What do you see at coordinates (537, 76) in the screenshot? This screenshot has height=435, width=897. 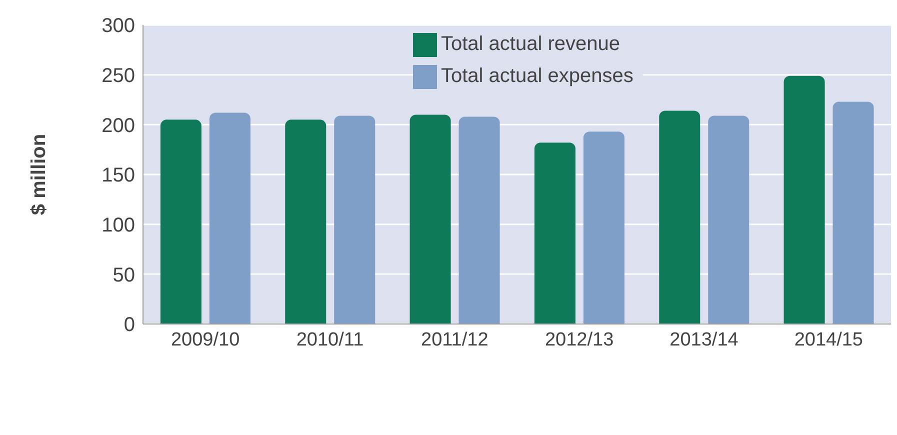 I see `legend-label: Total actual expenses` at bounding box center [537, 76].